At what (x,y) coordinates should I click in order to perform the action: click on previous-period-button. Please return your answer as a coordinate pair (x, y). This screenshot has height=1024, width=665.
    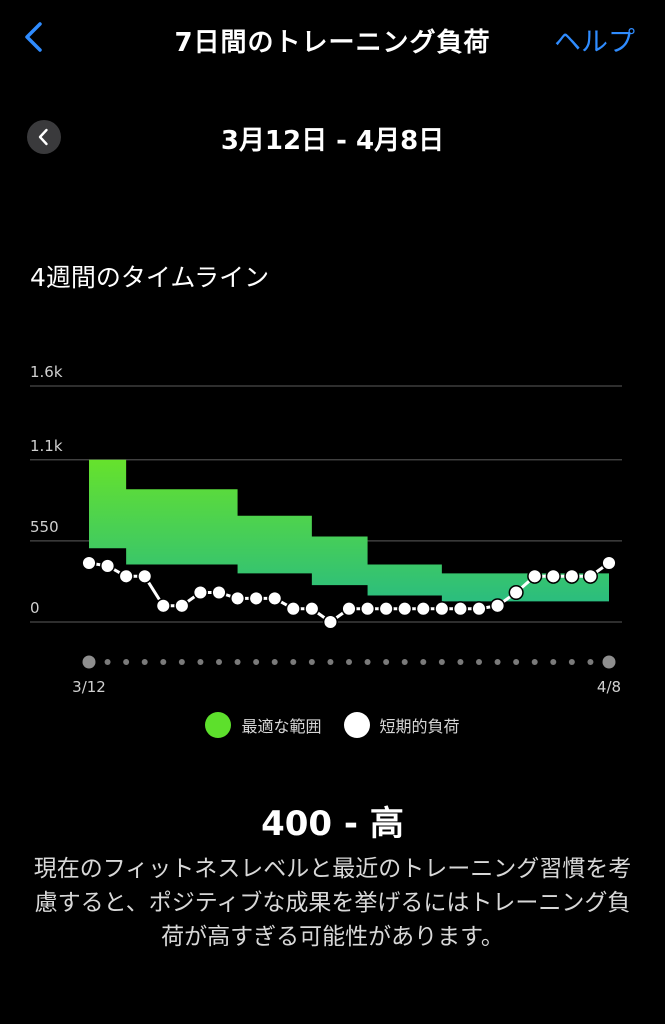
    Looking at the image, I should click on (44, 137).